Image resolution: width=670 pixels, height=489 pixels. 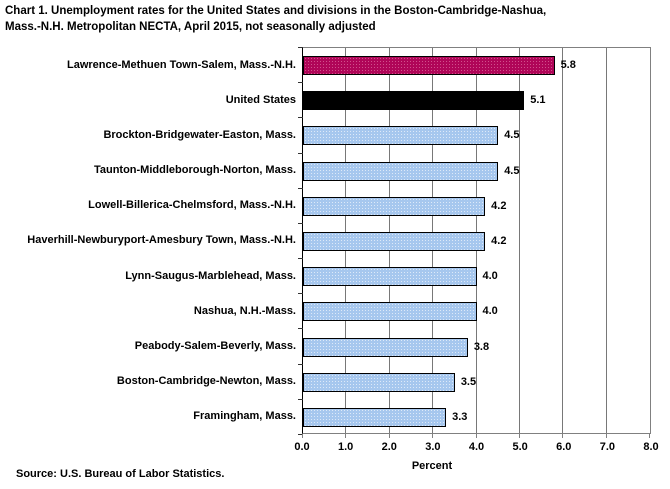 What do you see at coordinates (651, 447) in the screenshot?
I see `x-tick-label: 8.0` at bounding box center [651, 447].